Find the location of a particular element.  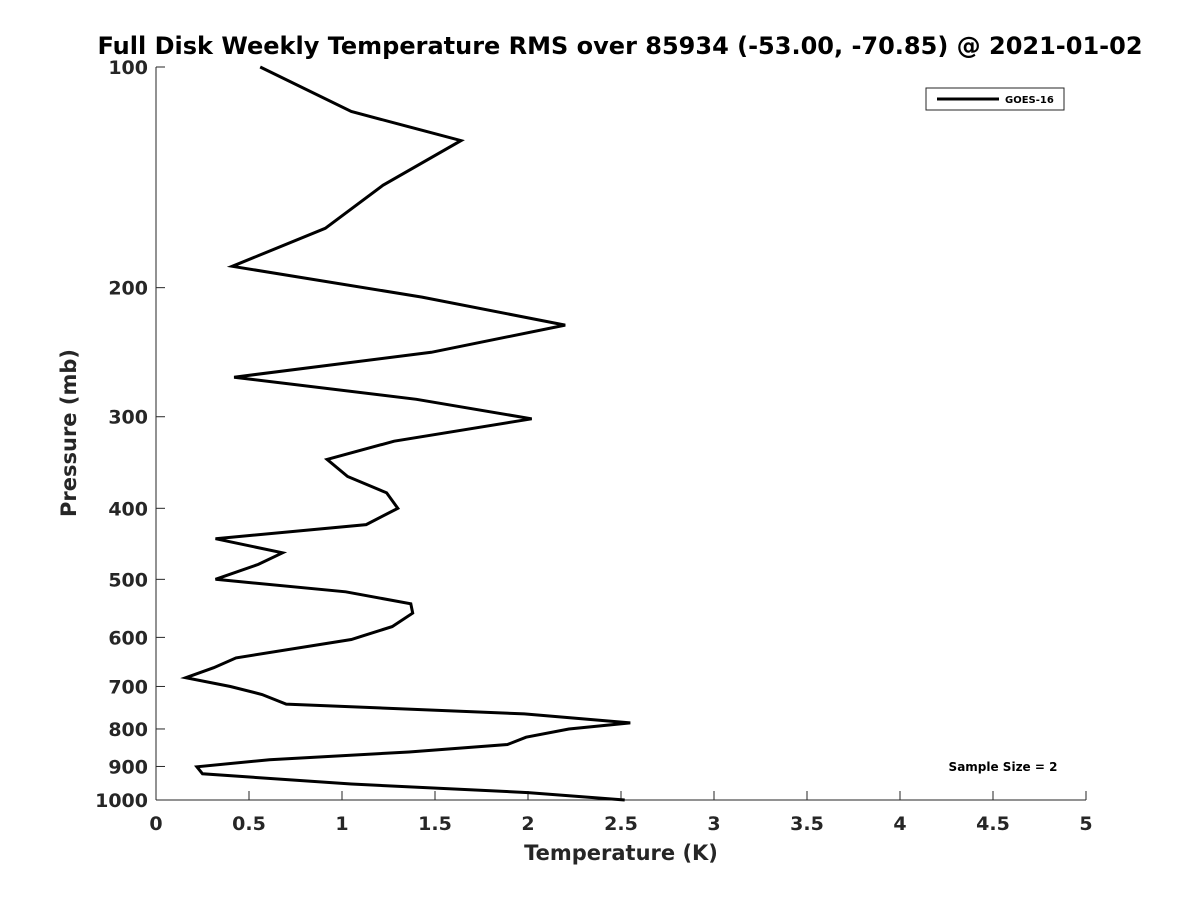

y-tick-label: 600 is located at coordinates (128, 638).